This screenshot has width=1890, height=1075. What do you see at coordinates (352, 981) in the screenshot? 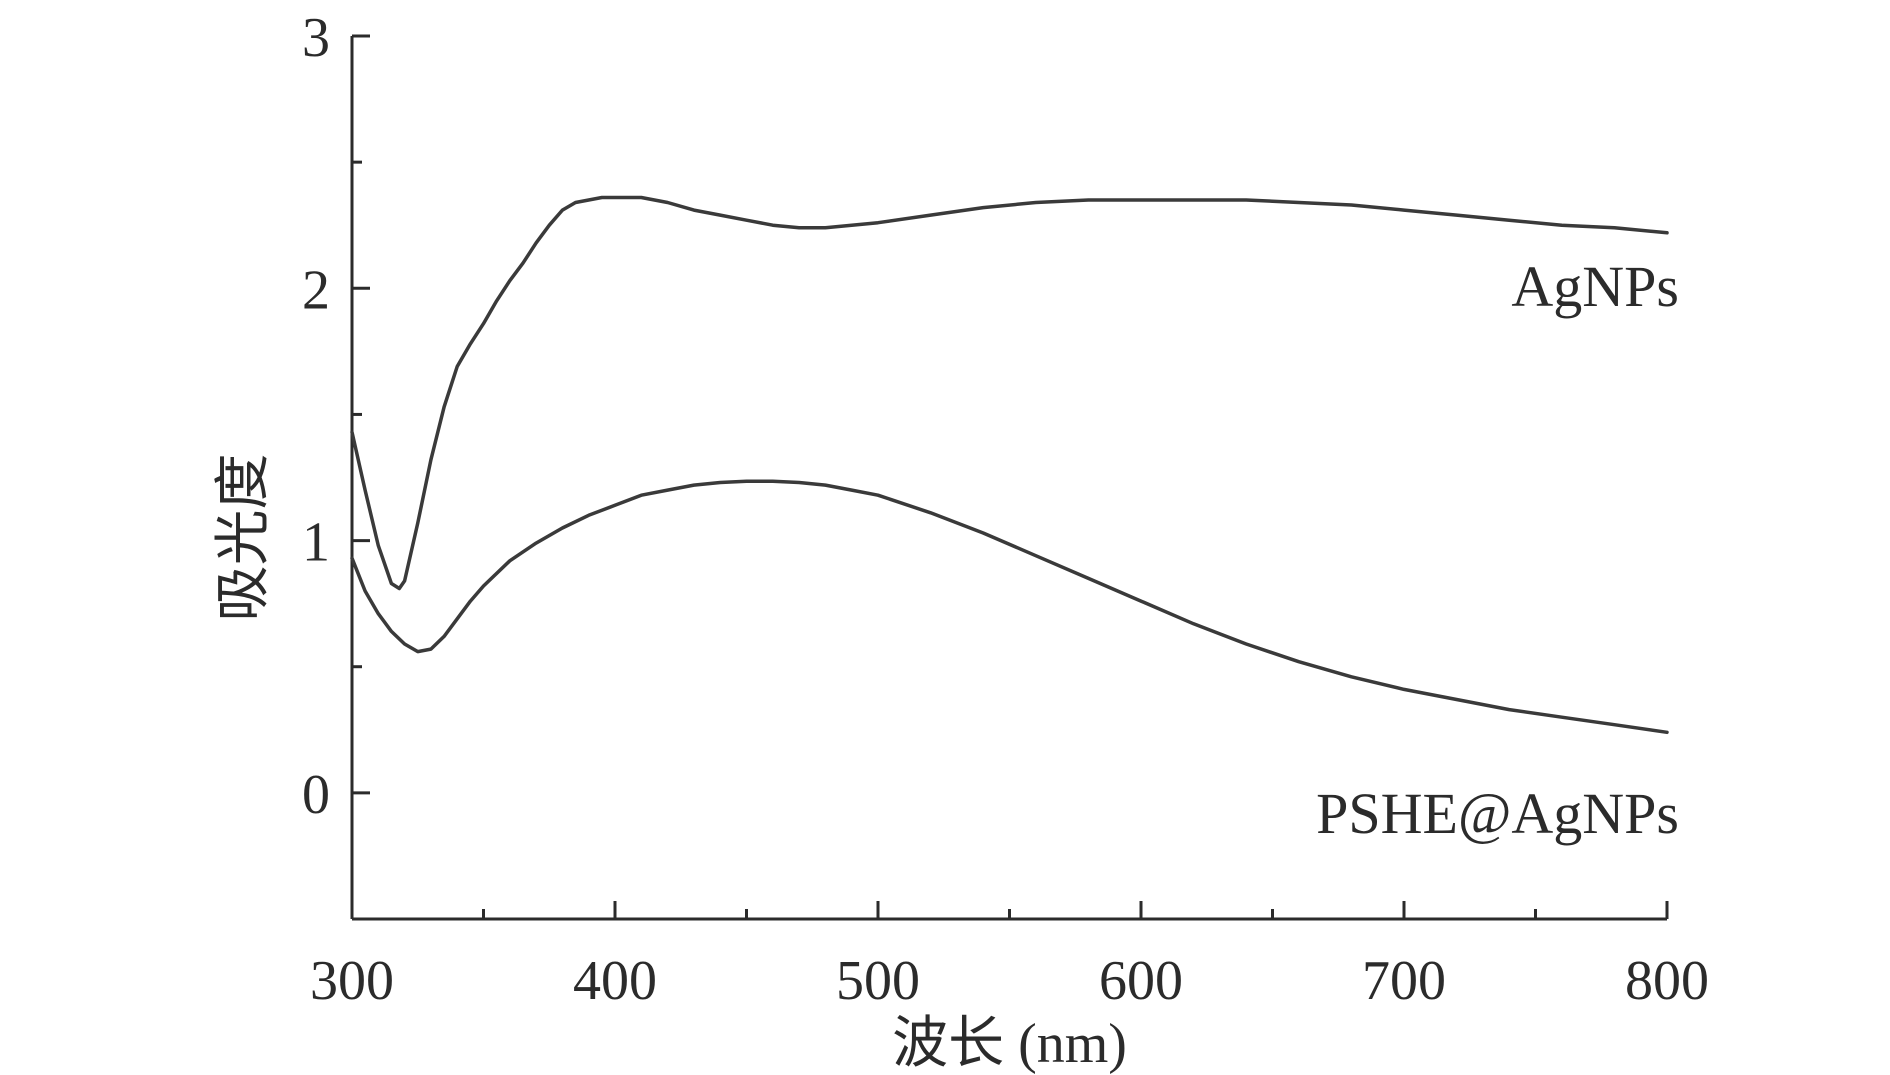
I see `x-tick-label: 300` at bounding box center [352, 981].